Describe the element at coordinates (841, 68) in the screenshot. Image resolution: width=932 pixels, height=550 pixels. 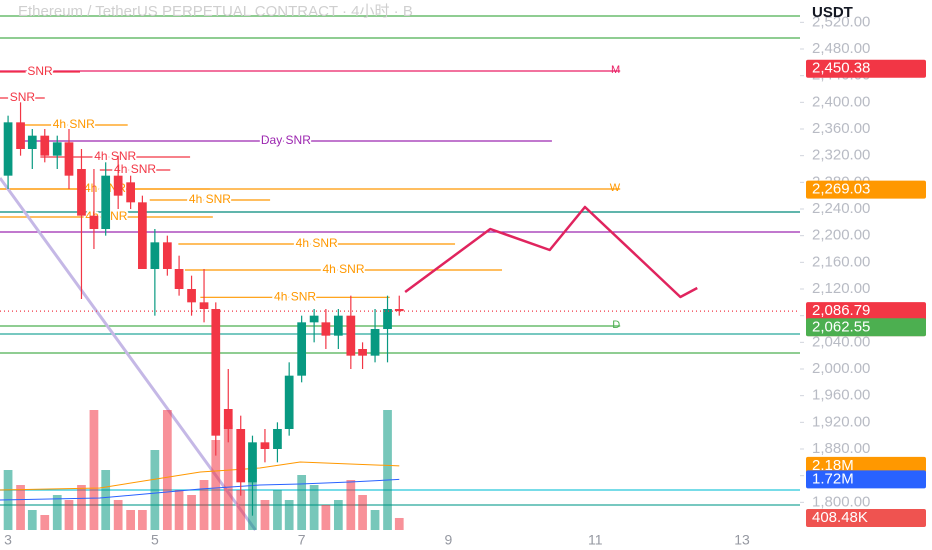
I see `price-tag-label: 2,450.38` at that location.